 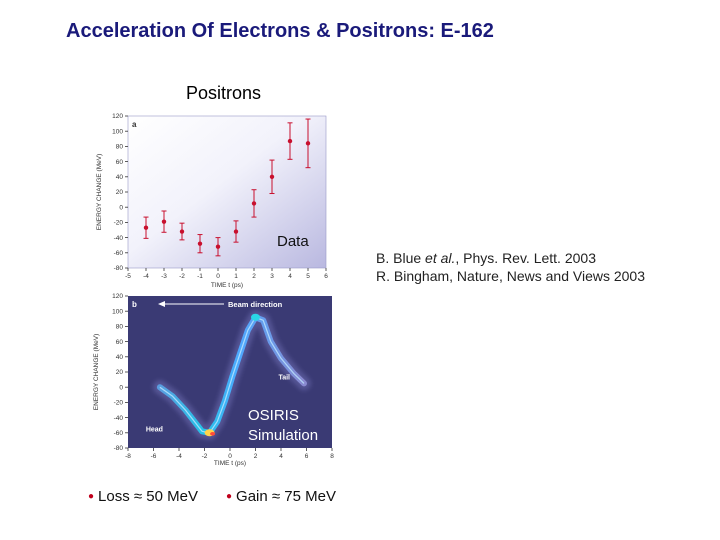 What do you see at coordinates (486, 258) in the screenshot?
I see `reference-1: B. Blue et al., Phys. Rev. Lett. 2003` at bounding box center [486, 258].